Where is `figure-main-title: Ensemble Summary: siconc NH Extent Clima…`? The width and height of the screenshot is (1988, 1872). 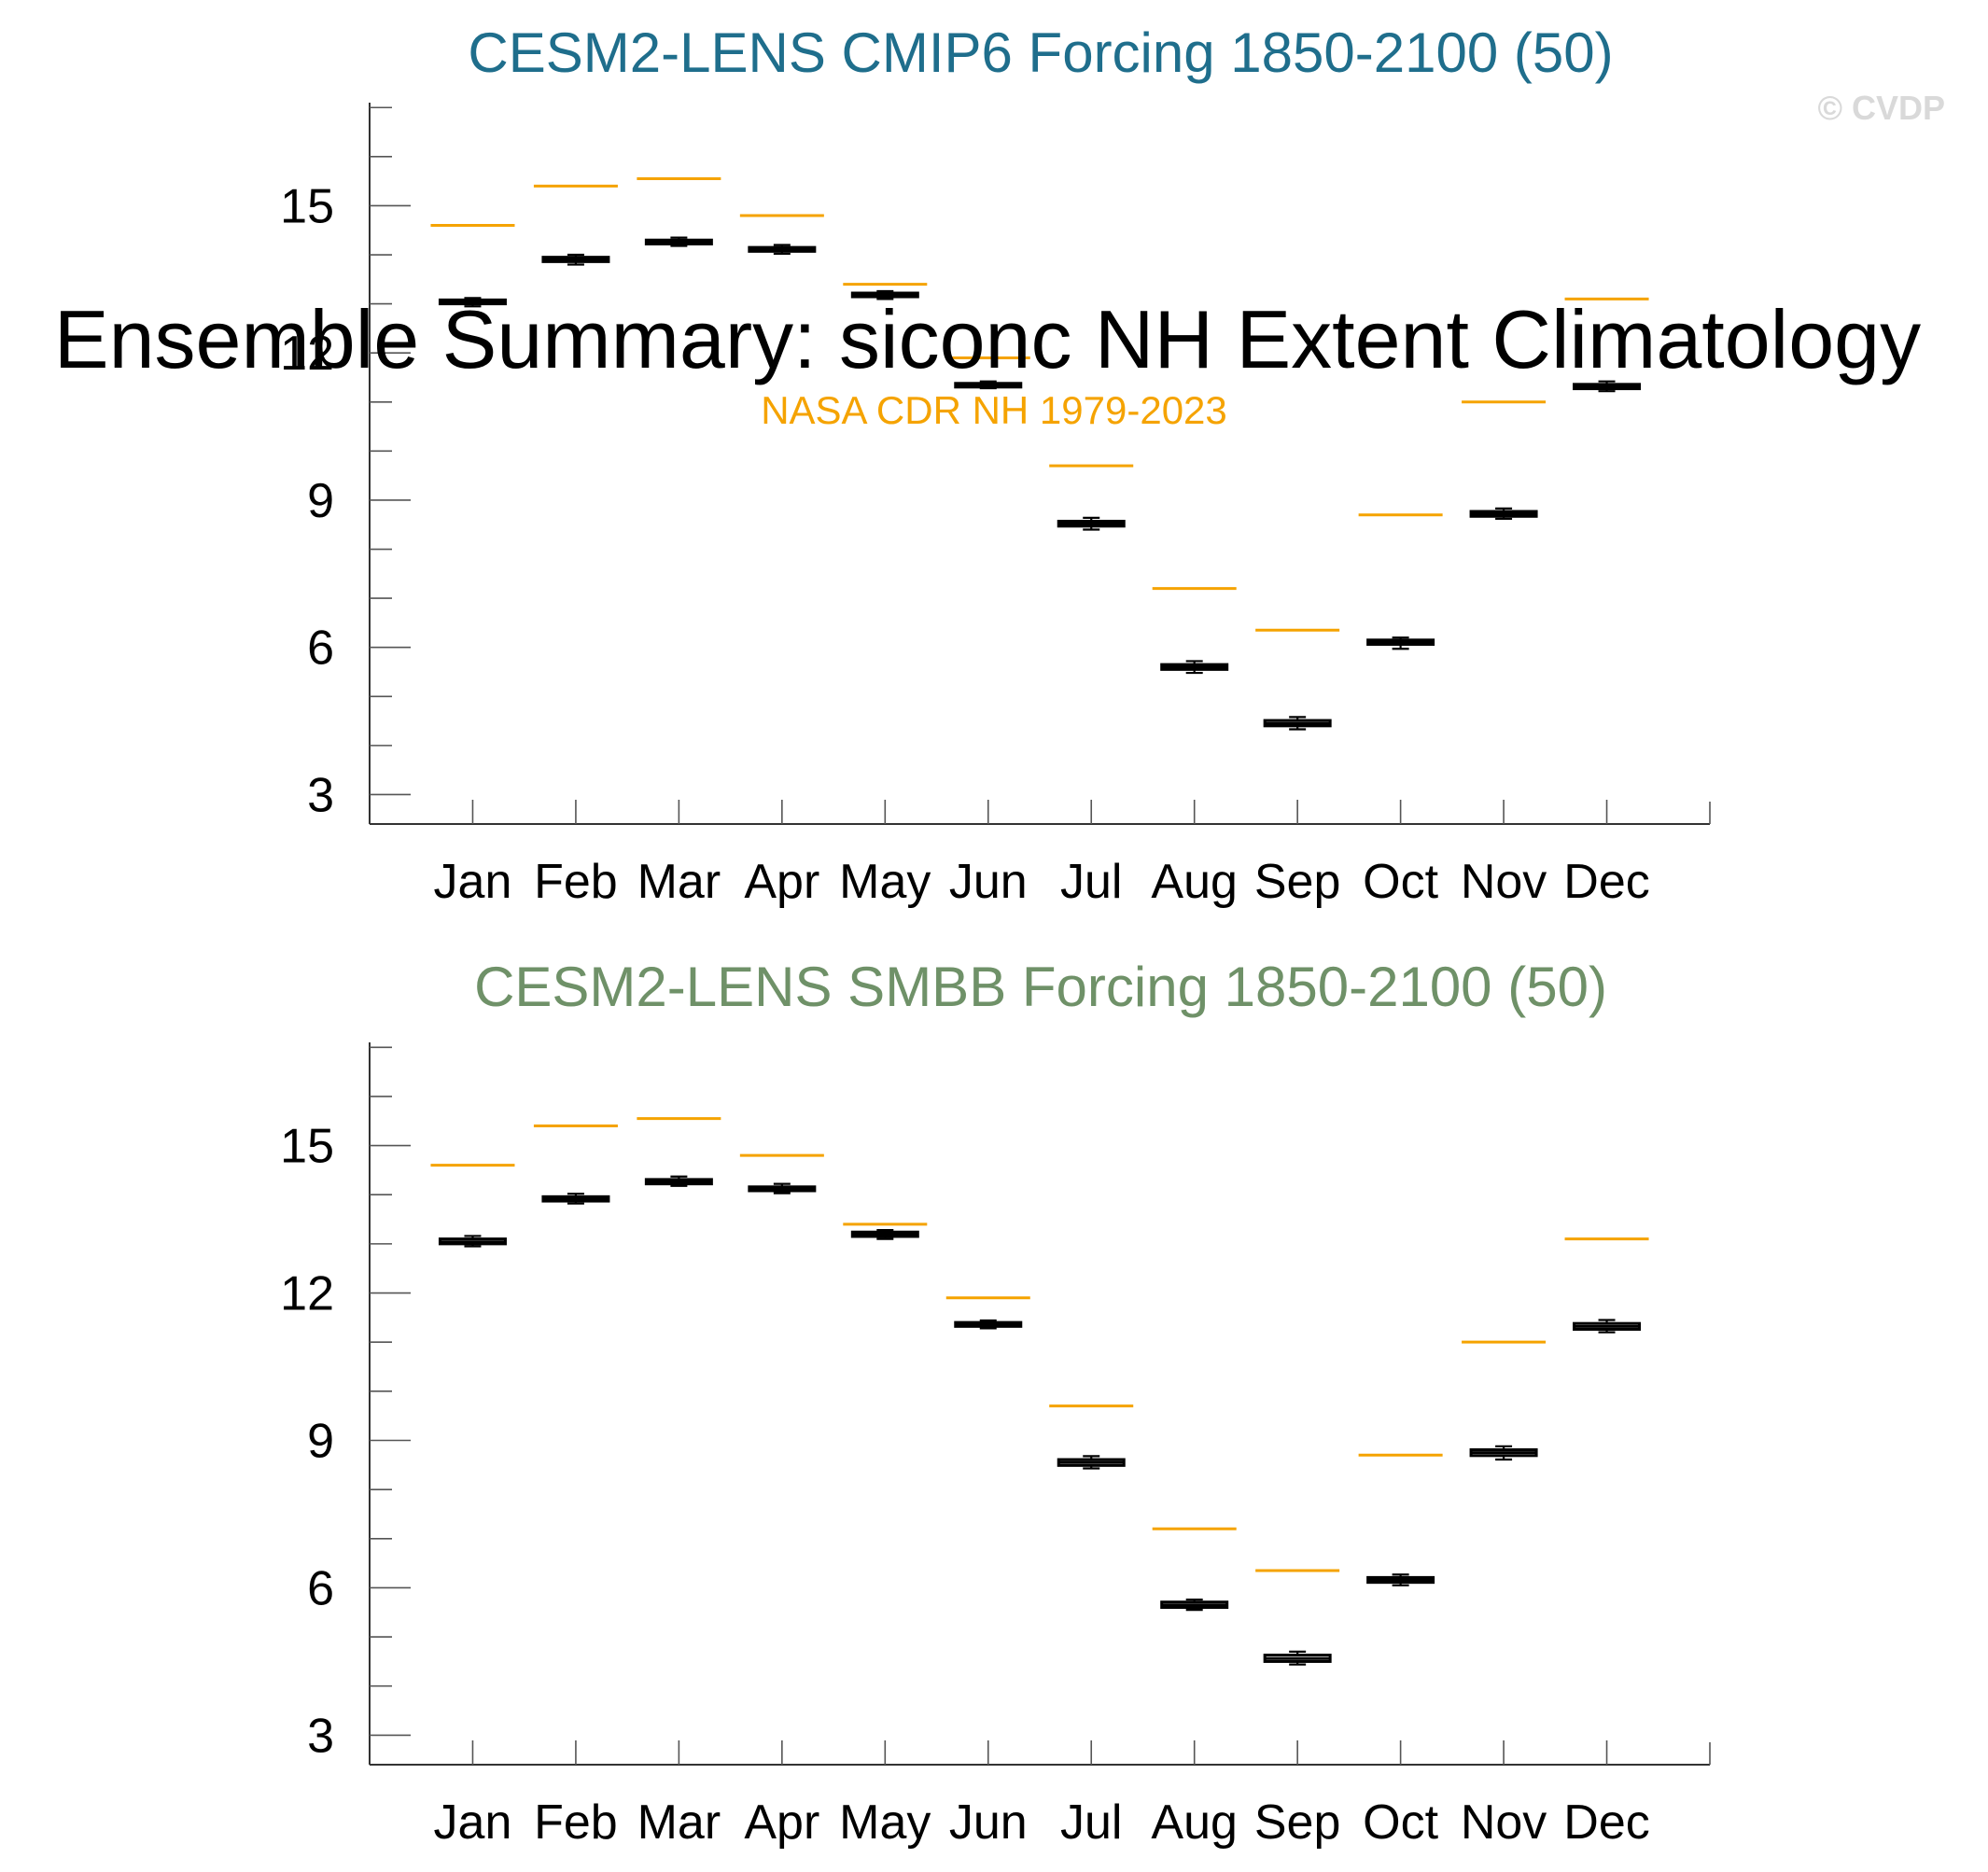
figure-main-title: Ensemble Summary: siconc NH Extent Clima… is located at coordinates (987, 339).